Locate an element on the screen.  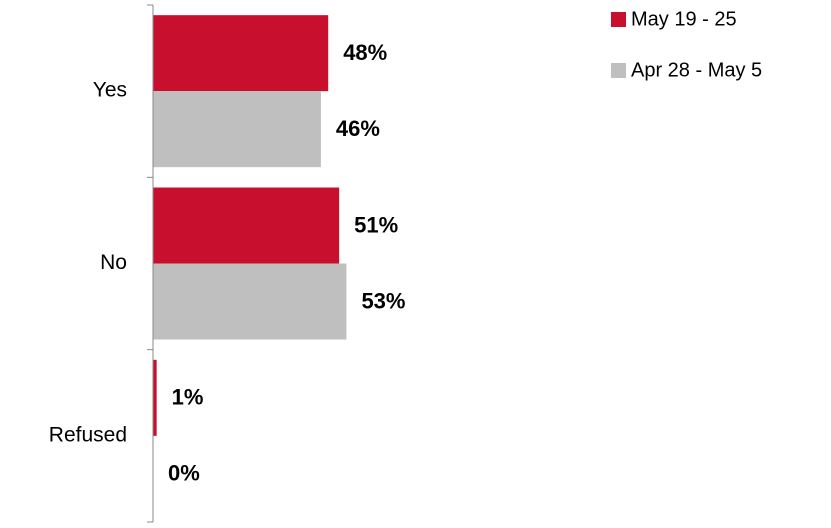
data-label: 46% is located at coordinates (358, 128).